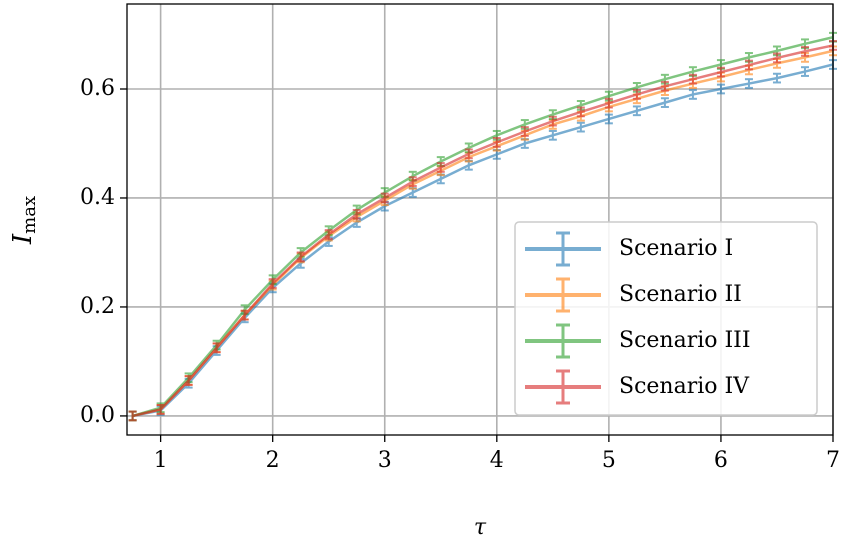 This screenshot has width=845, height=548. Describe the element at coordinates (97, 415) in the screenshot. I see `y-tick-label: 0.0` at that location.